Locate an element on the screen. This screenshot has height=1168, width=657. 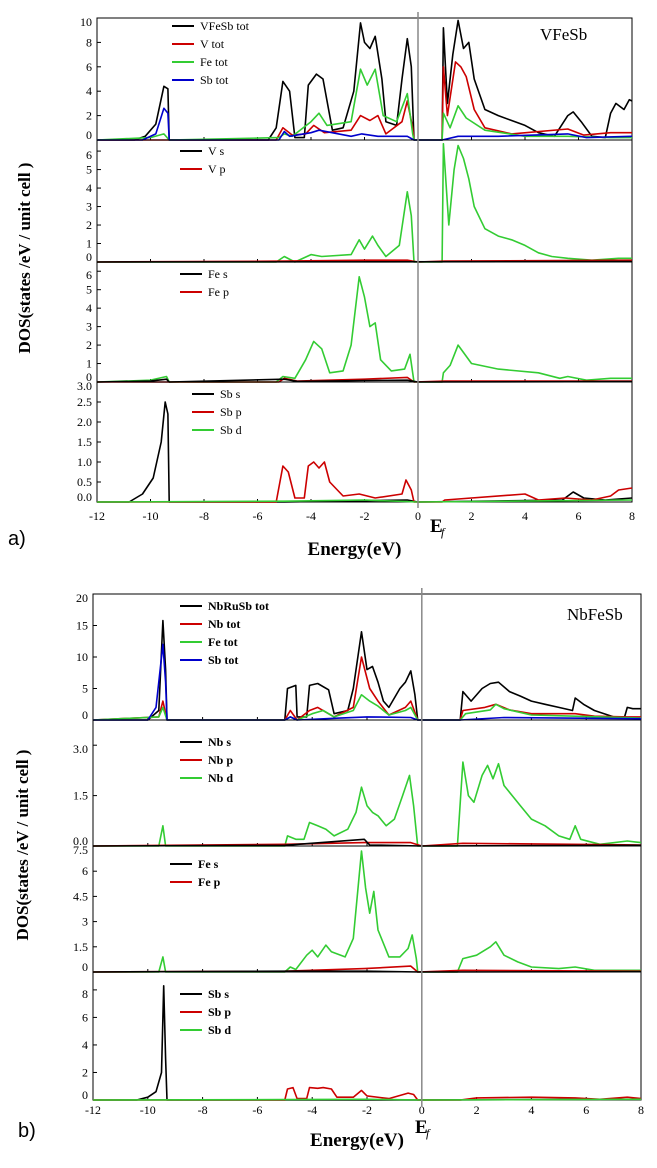
fig-a-panel-total-ytick-label: 0 is located at coordinates (89, 135).